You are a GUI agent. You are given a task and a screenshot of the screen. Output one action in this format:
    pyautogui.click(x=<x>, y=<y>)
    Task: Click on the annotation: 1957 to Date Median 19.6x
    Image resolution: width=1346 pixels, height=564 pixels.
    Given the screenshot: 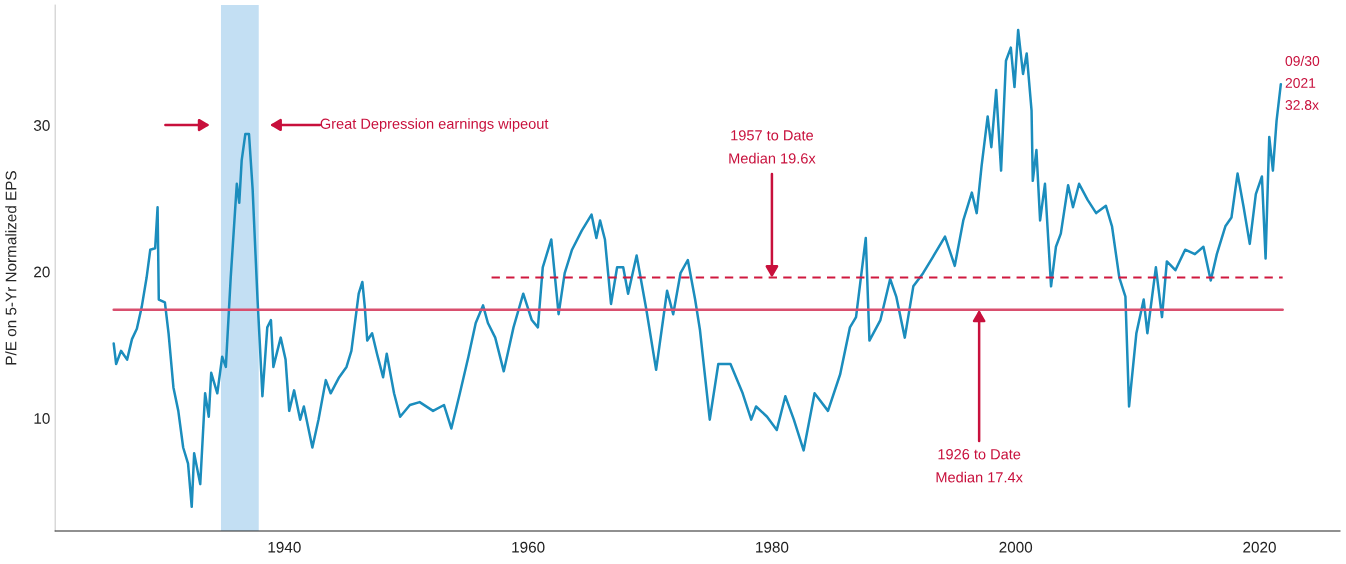 What is the action you would take?
    pyautogui.click(x=772, y=147)
    